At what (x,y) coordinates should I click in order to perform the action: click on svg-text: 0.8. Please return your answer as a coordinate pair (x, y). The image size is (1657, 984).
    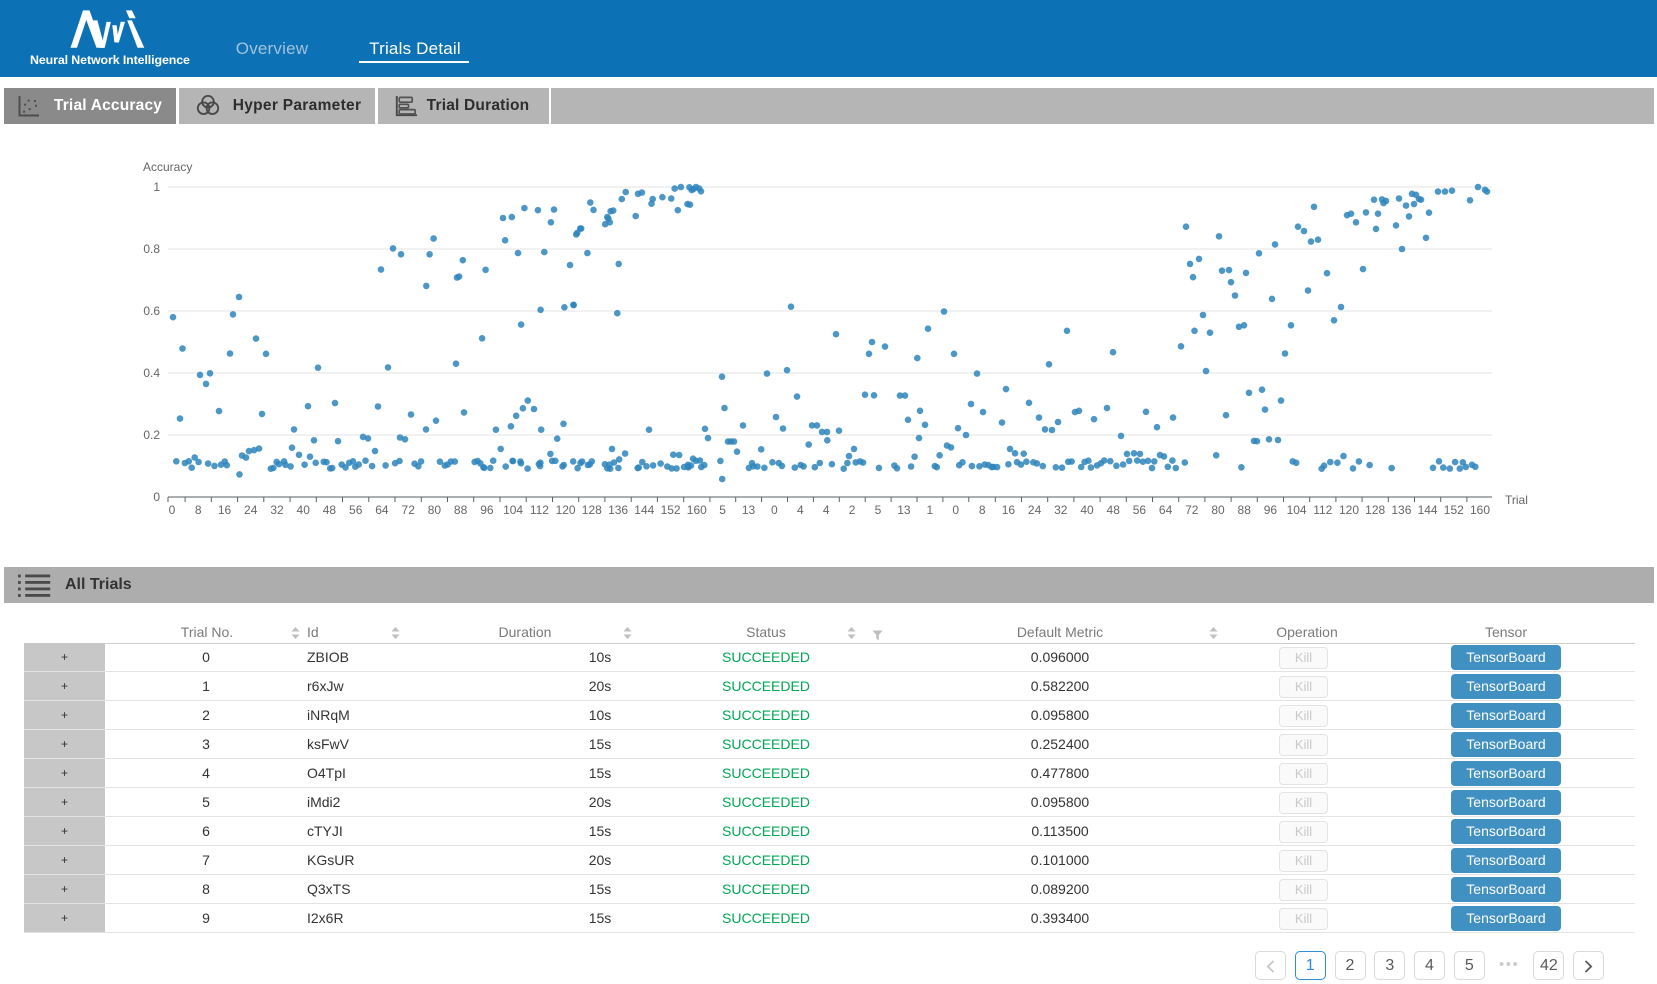
    Looking at the image, I should click on (151, 249).